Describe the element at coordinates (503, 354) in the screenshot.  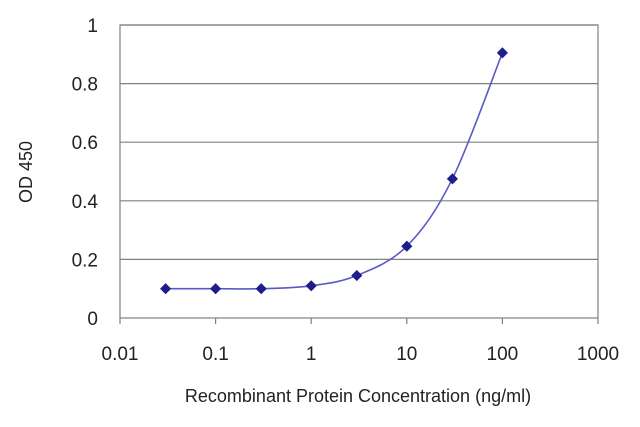
I see `x-tick-label: 100` at that location.